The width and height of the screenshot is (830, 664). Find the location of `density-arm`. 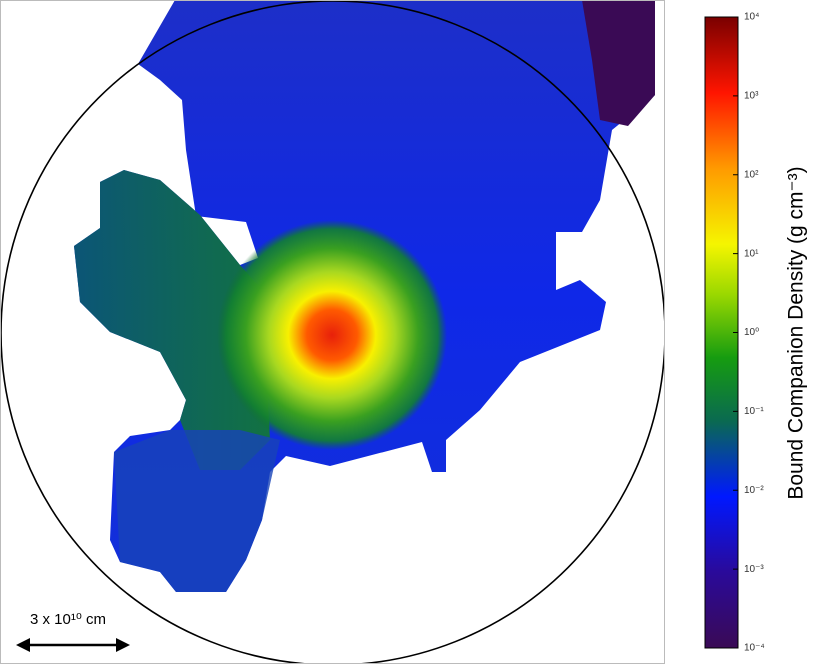

density-arm is located at coordinates (197, 511).